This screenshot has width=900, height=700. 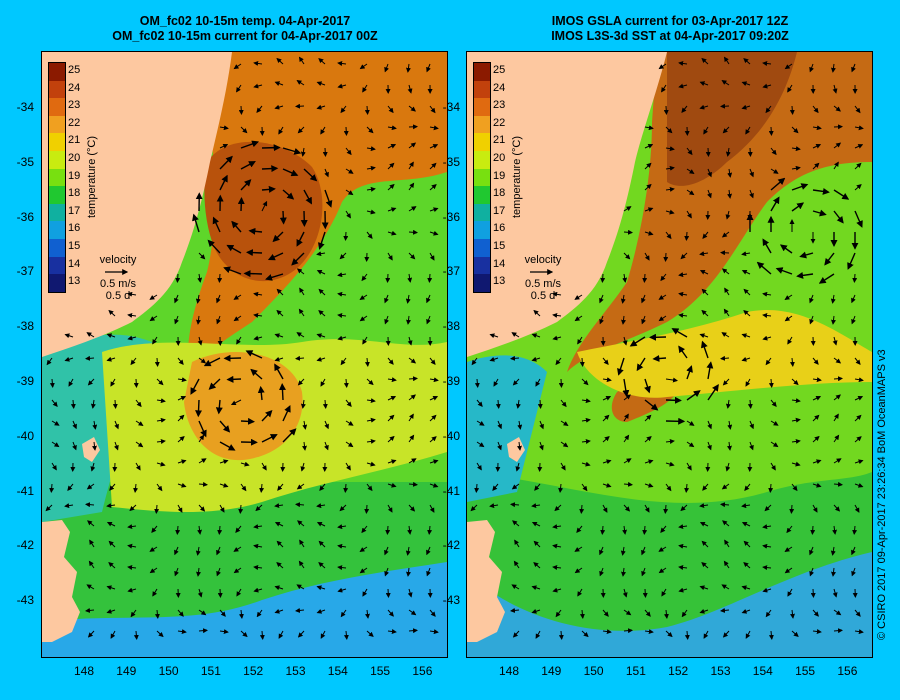 I want to click on australian-mainland, so click(x=137, y=204).